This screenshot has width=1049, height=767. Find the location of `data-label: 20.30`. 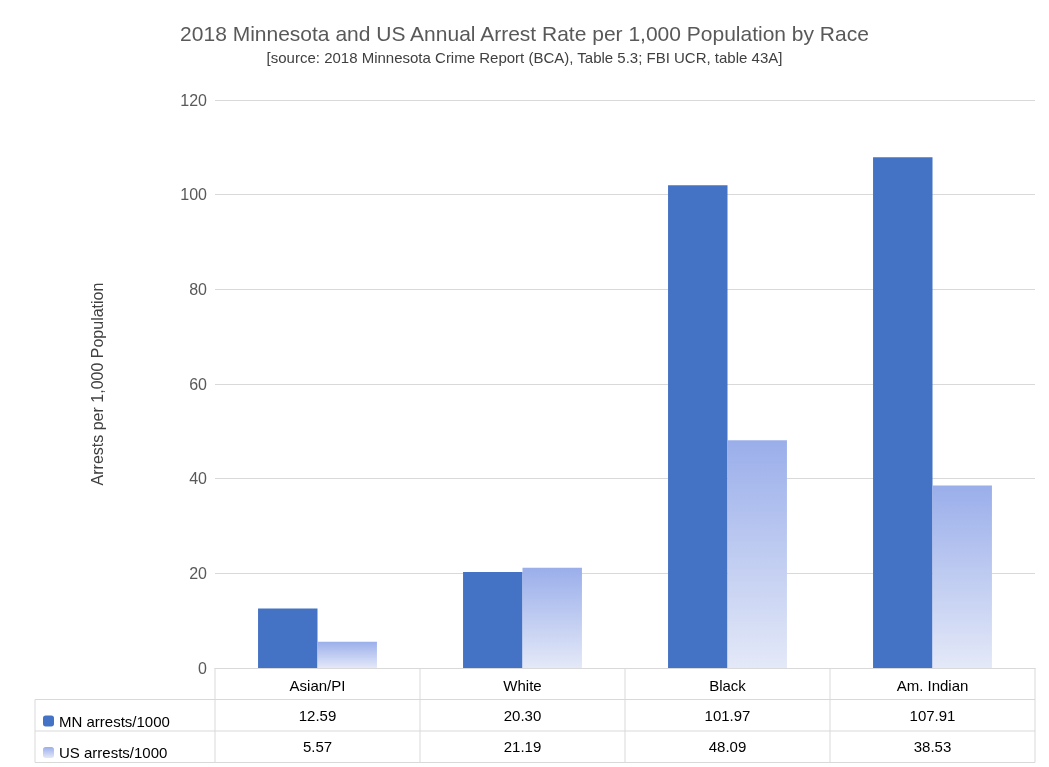

data-label: 20.30 is located at coordinates (522, 715).